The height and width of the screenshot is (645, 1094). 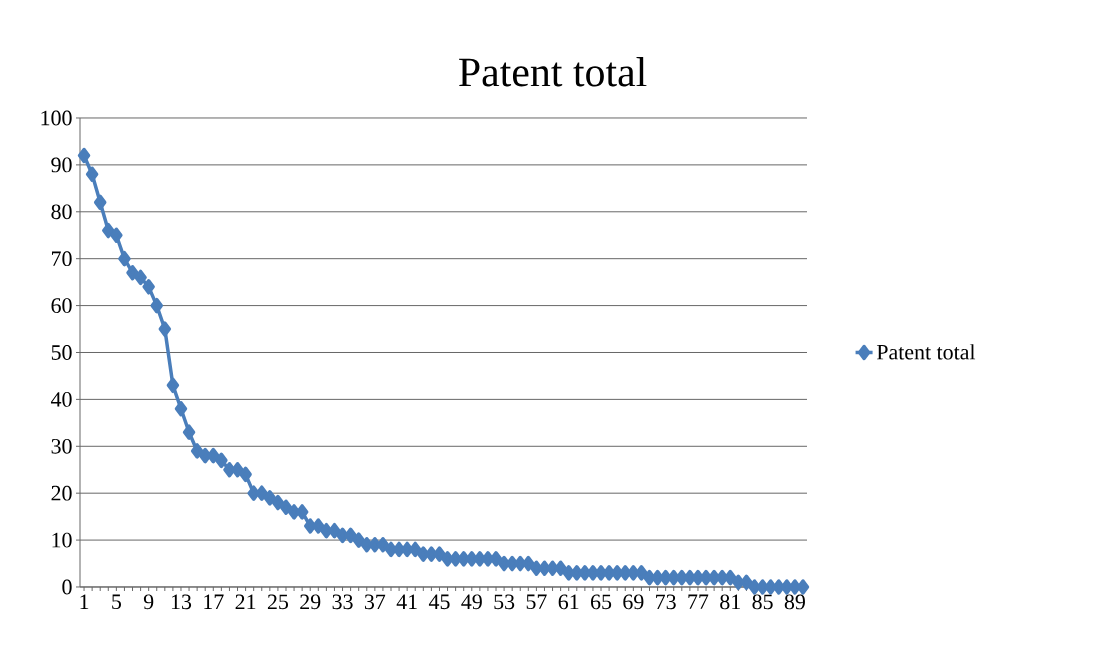 What do you see at coordinates (61, 352) in the screenshot?
I see `y-tick-label: 50` at bounding box center [61, 352].